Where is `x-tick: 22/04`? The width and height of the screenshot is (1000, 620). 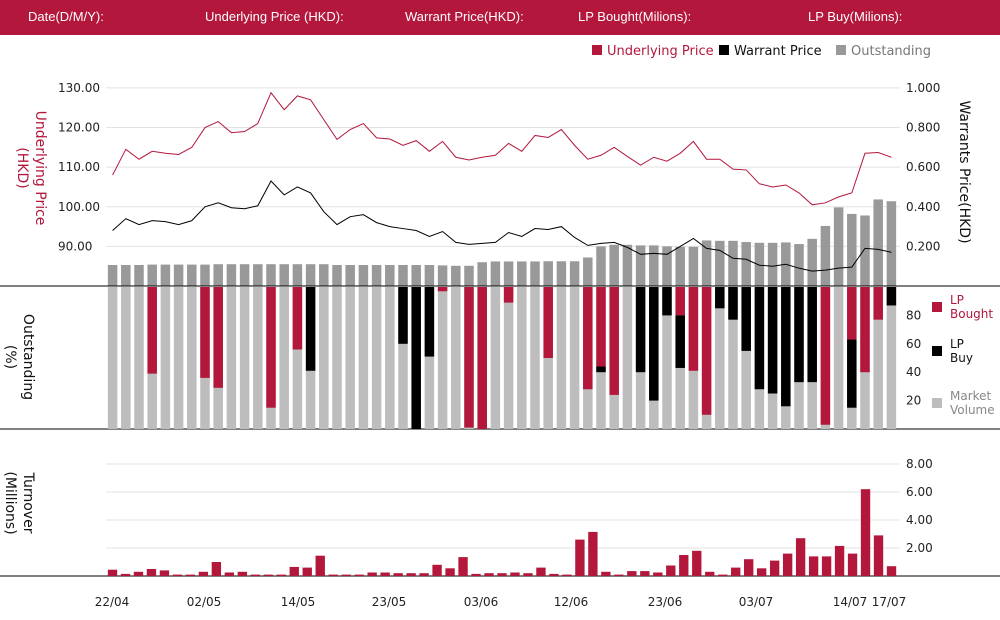 x-tick: 22/04 is located at coordinates (112, 602).